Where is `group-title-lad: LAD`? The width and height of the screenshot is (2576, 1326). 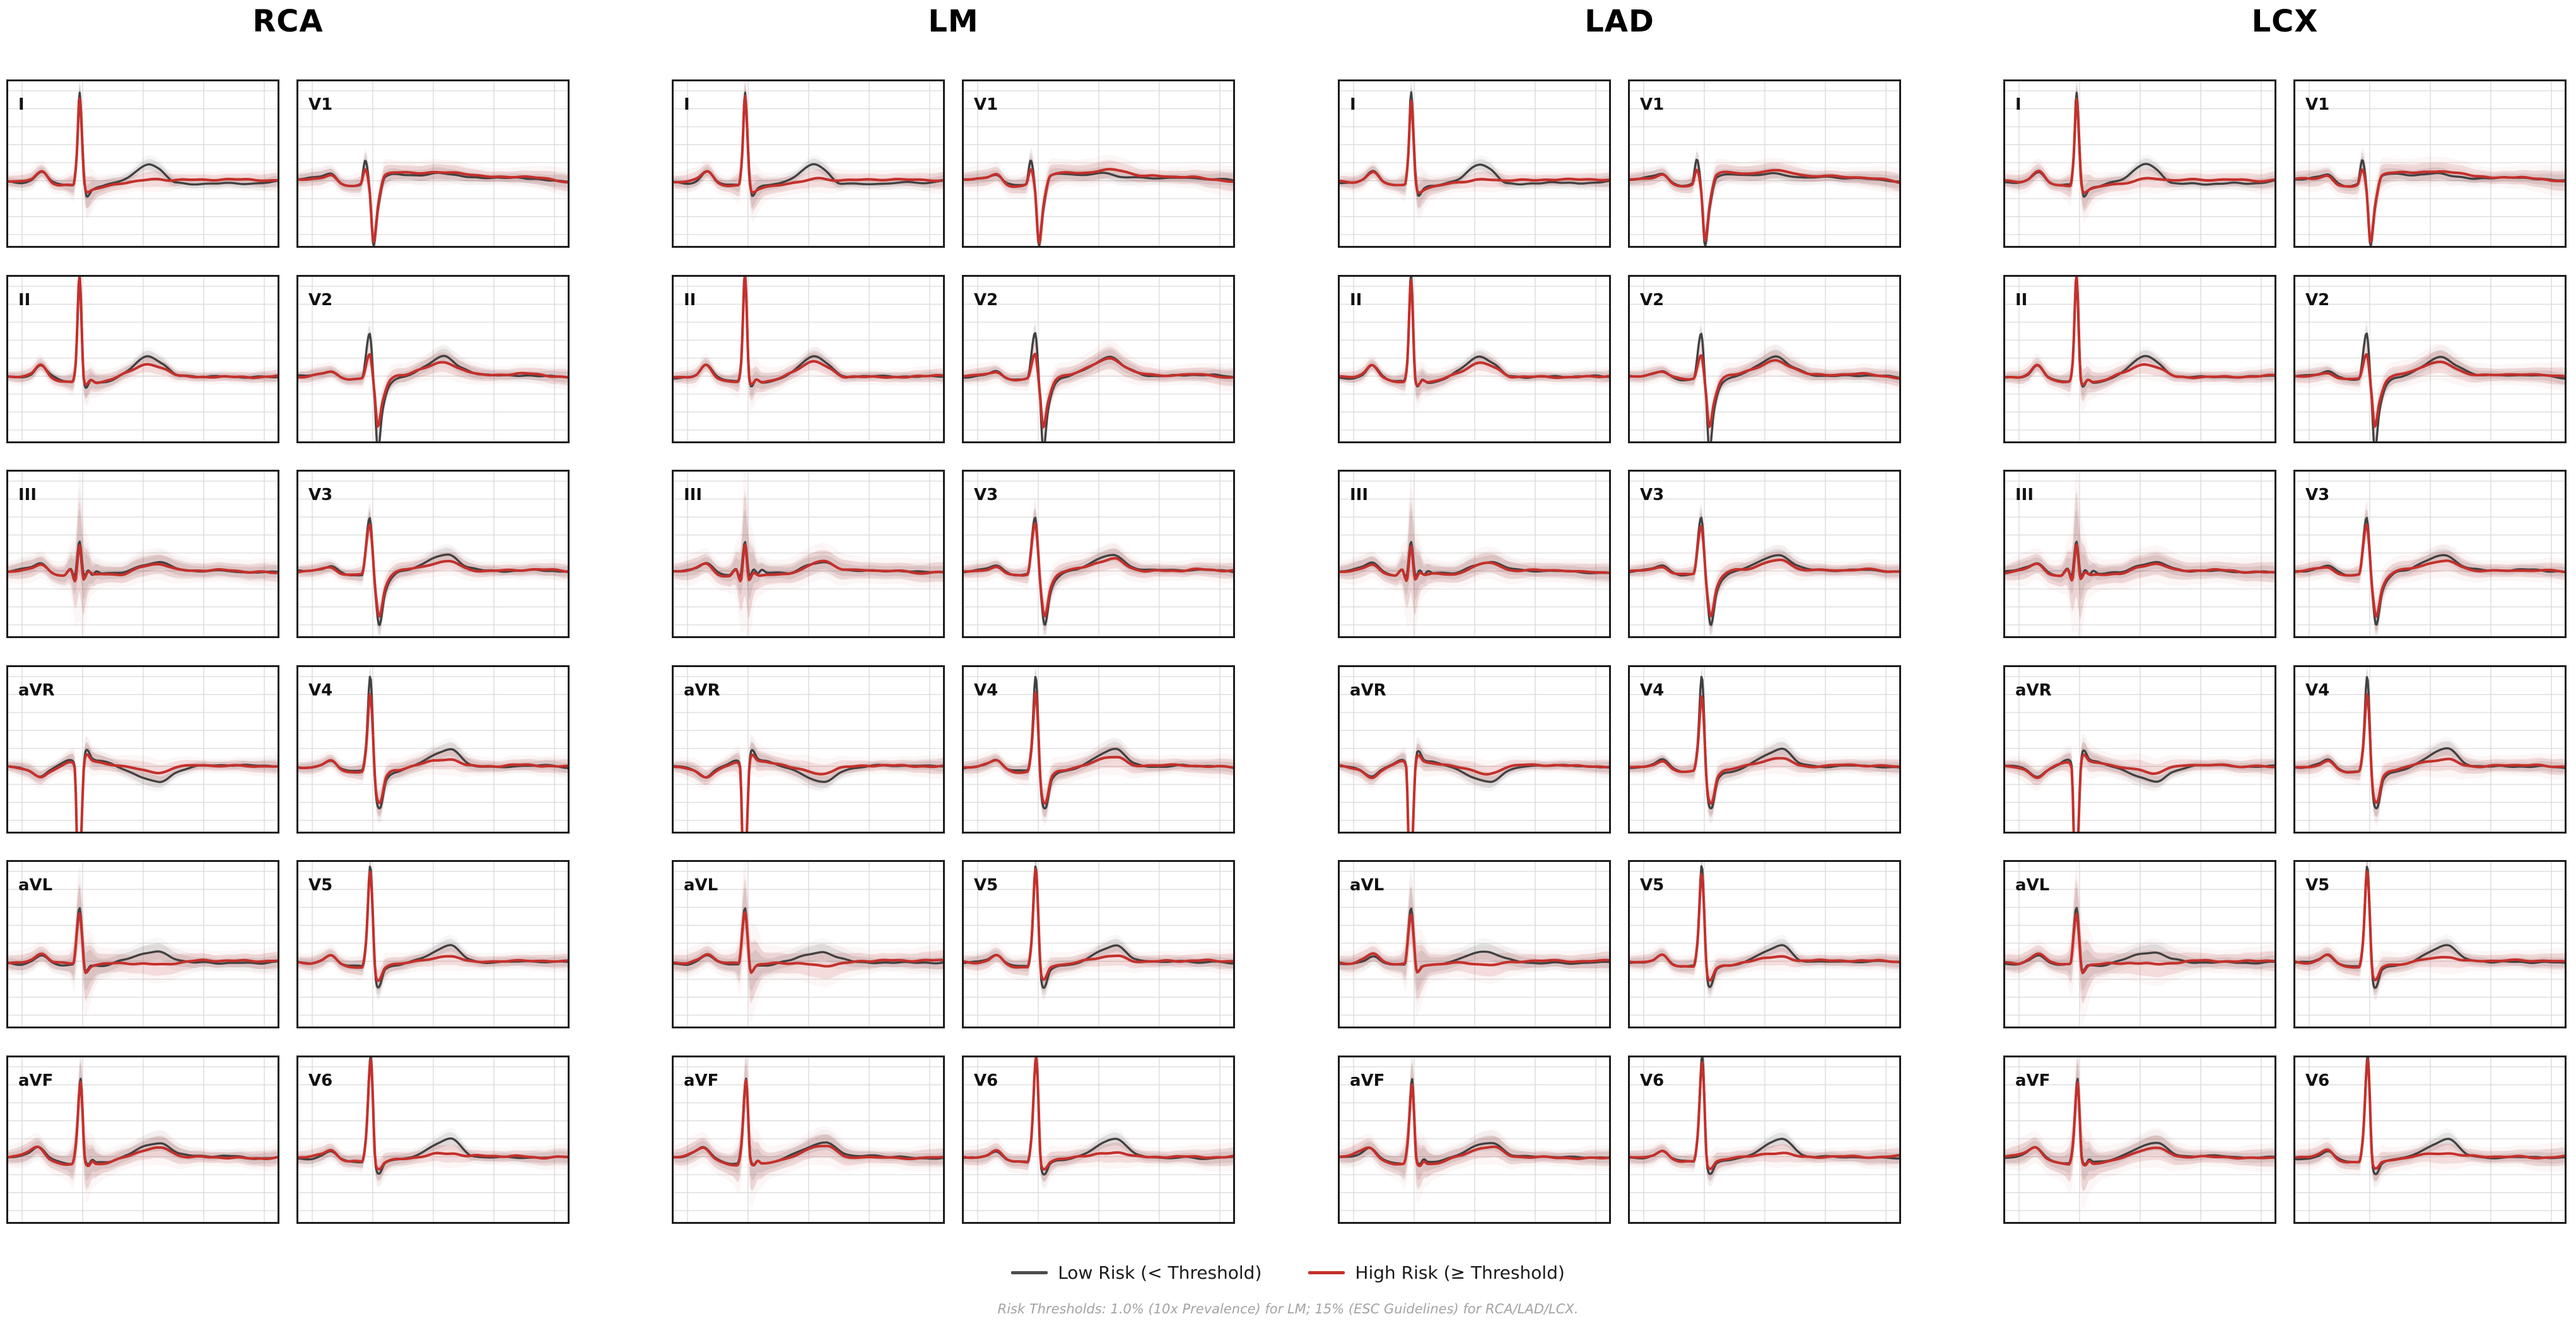
group-title-lad: LAD is located at coordinates (1619, 21).